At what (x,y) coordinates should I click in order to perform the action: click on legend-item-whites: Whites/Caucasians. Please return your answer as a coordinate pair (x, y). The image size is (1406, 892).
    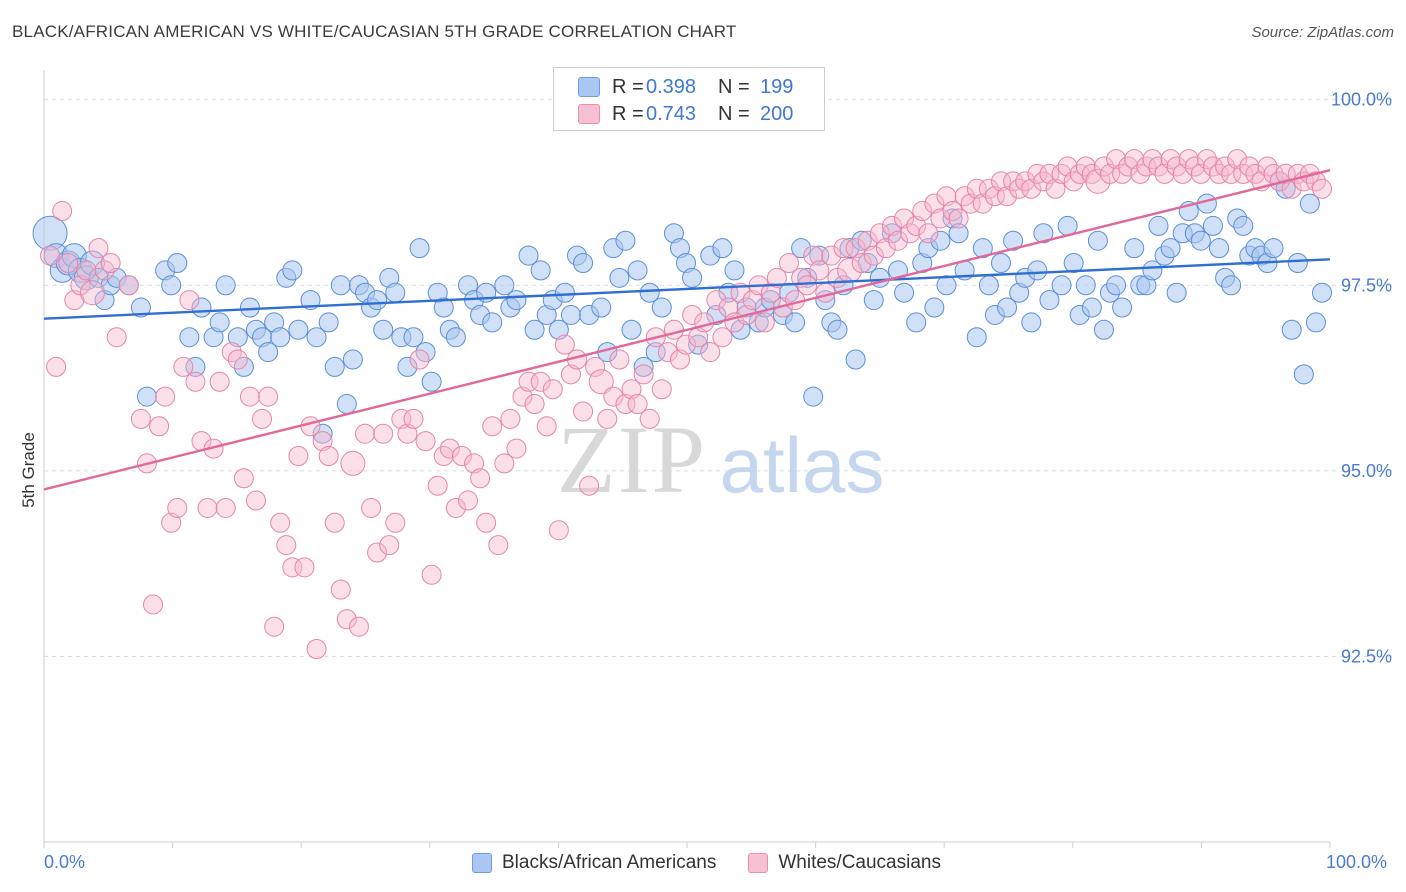
    Looking at the image, I should click on (844, 863).